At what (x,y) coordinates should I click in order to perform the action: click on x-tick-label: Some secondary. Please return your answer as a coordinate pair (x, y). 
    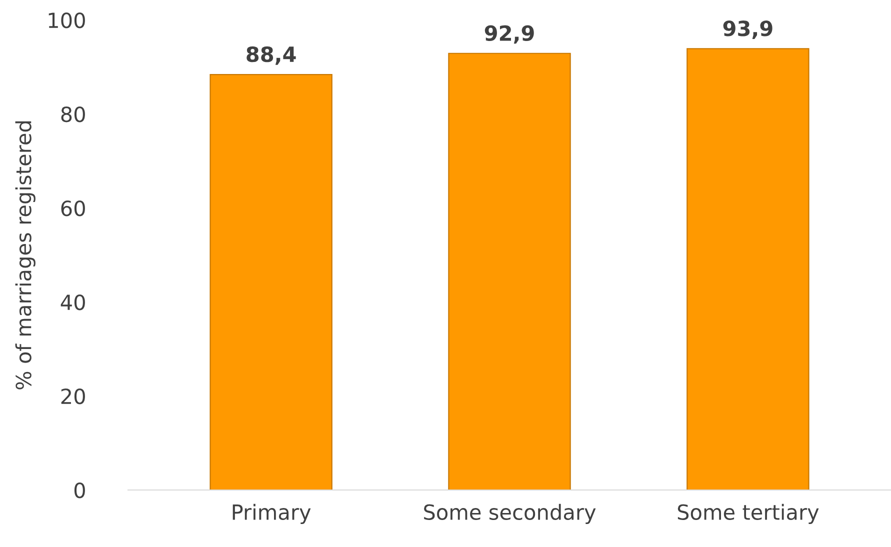
    Looking at the image, I should click on (510, 514).